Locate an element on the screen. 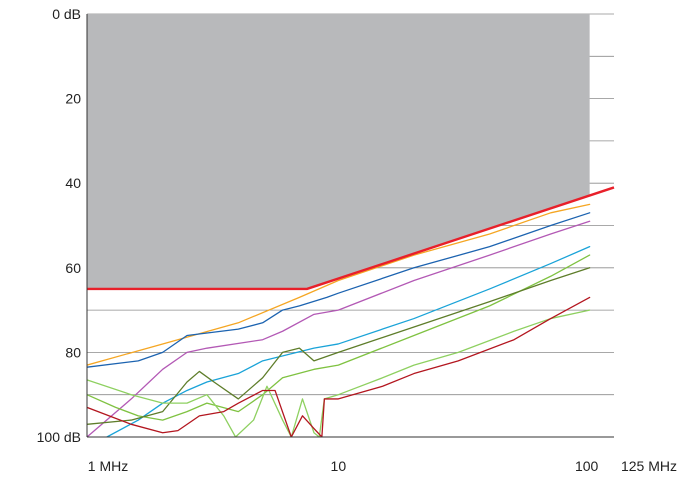 The height and width of the screenshot is (482, 693). y-tick-label-layer: 0 dB 20 40 60 80 100 dB is located at coordinates (59, 225).